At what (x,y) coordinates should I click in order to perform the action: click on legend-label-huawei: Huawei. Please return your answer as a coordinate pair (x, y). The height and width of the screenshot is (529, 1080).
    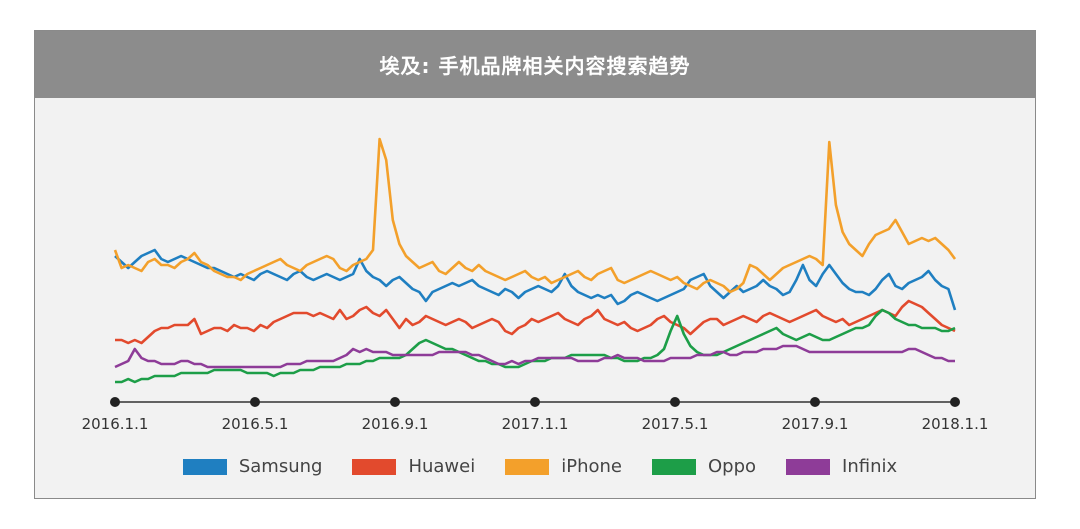
    Looking at the image, I should click on (442, 466).